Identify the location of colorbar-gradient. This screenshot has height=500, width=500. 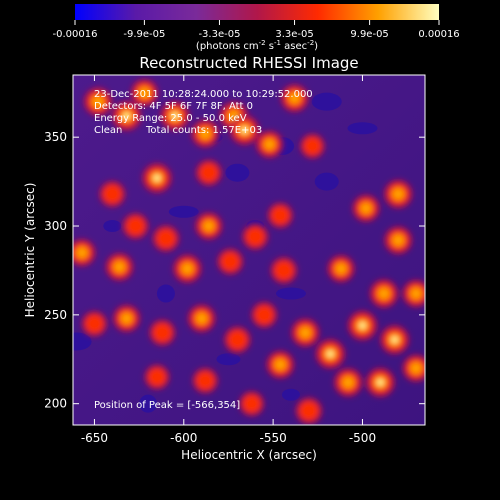
(257, 12).